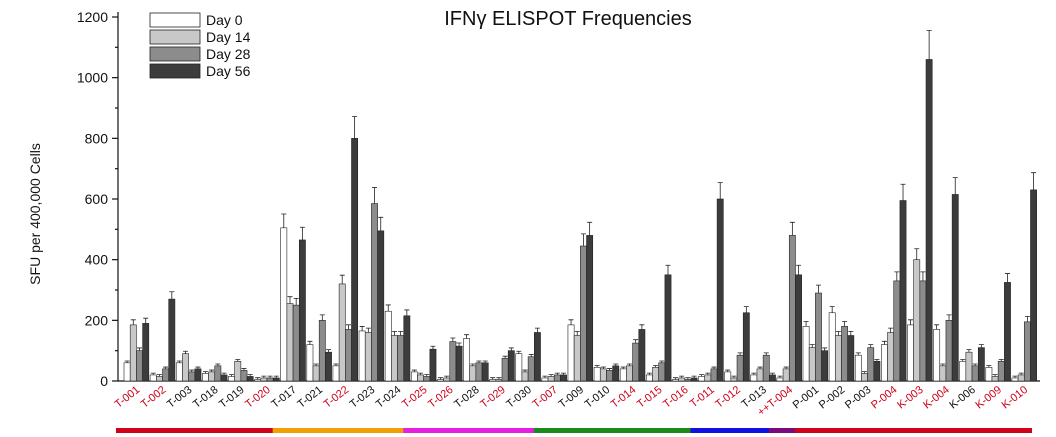 This screenshot has width=1056, height=437. I want to click on x-tick-label-T-017: T-017, so click(284, 397).